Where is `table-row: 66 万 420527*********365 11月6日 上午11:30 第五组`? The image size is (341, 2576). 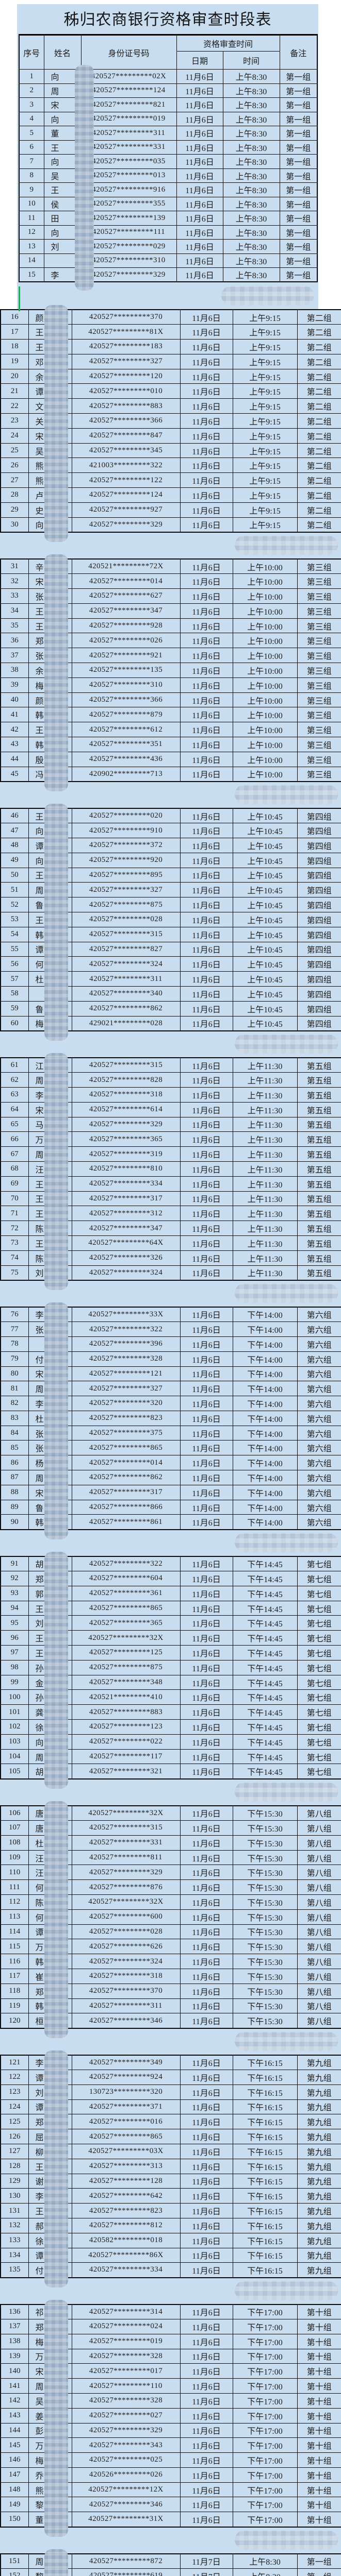
table-row: 66 万 420527*********365 11月6日 上午11:30 第五组 is located at coordinates (171, 1139).